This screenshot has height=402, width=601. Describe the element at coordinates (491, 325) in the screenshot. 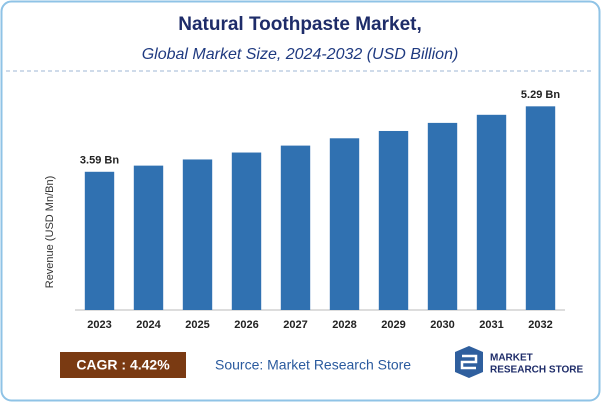

I see `x-tick-label: 2031` at that location.